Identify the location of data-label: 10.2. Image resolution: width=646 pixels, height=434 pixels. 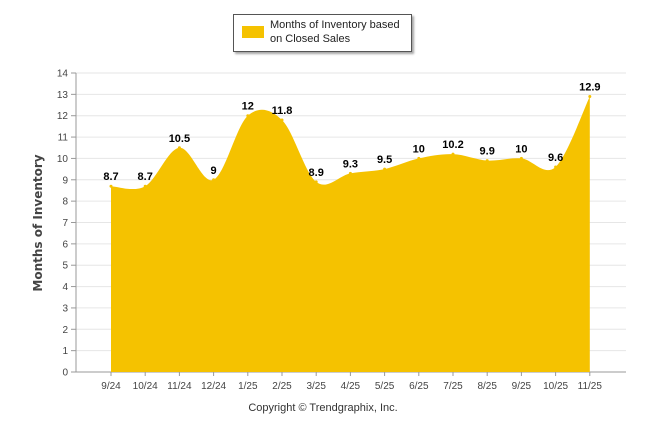
(452, 145).